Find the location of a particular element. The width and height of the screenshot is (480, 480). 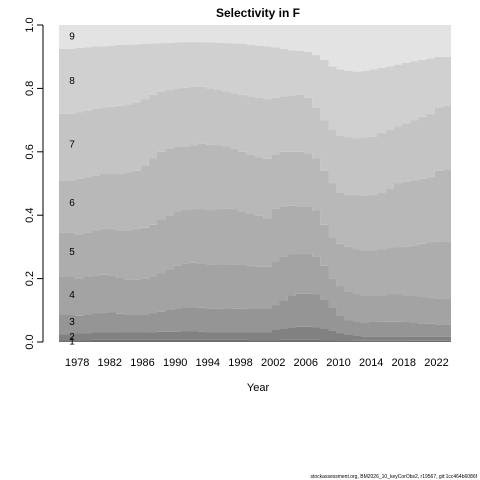

age-label-3: 3 is located at coordinates (72, 322).